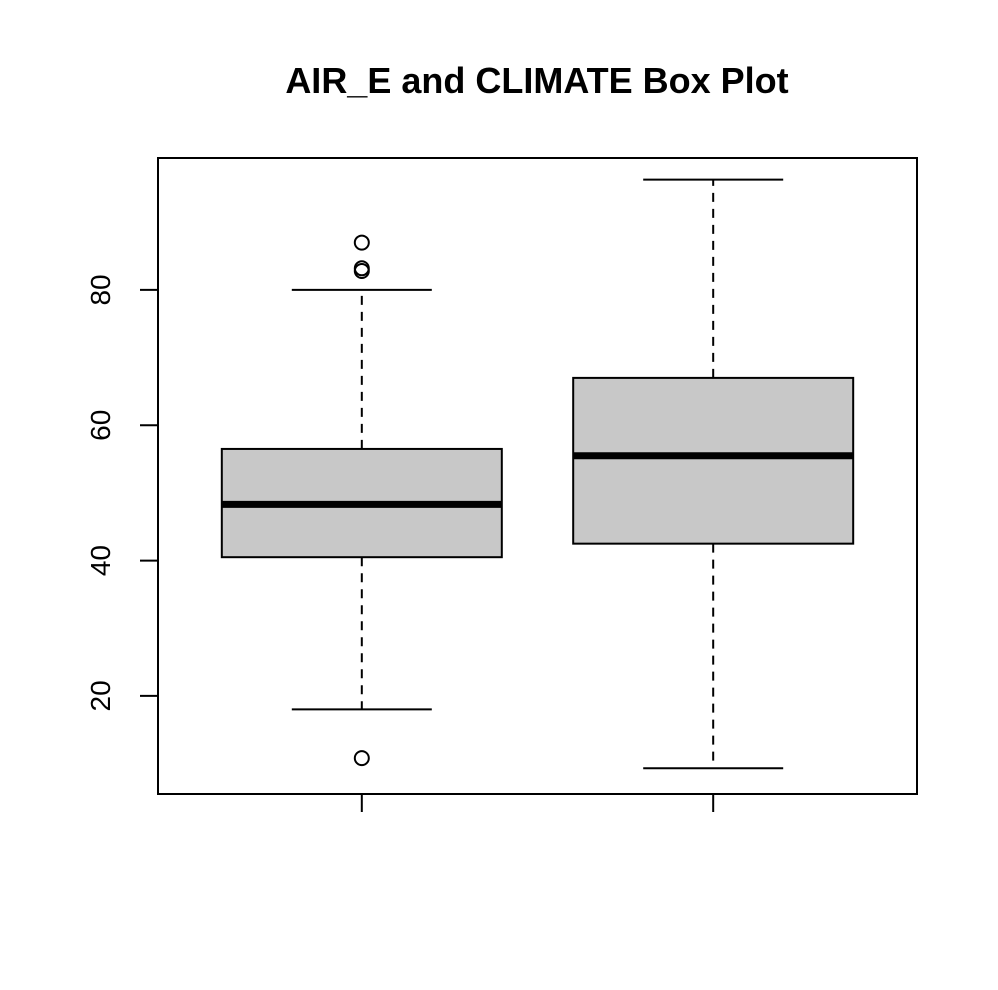 This screenshot has height=990, width=998. Describe the element at coordinates (100, 560) in the screenshot. I see `y-tick-label: 40` at that location.